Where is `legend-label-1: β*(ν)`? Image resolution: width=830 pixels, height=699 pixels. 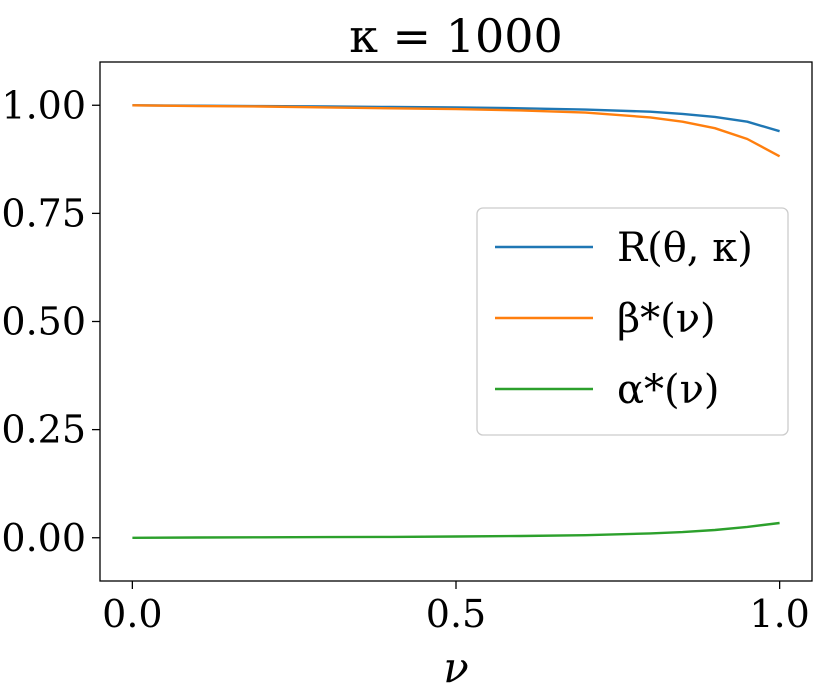 legend-label-1: β*(ν) is located at coordinates (666, 319).